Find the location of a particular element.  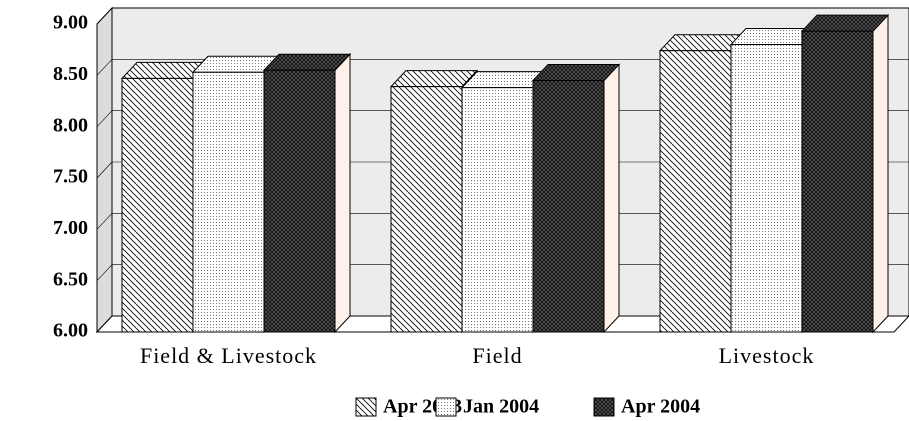

y-tick-label: 6.00 is located at coordinates (70, 331).